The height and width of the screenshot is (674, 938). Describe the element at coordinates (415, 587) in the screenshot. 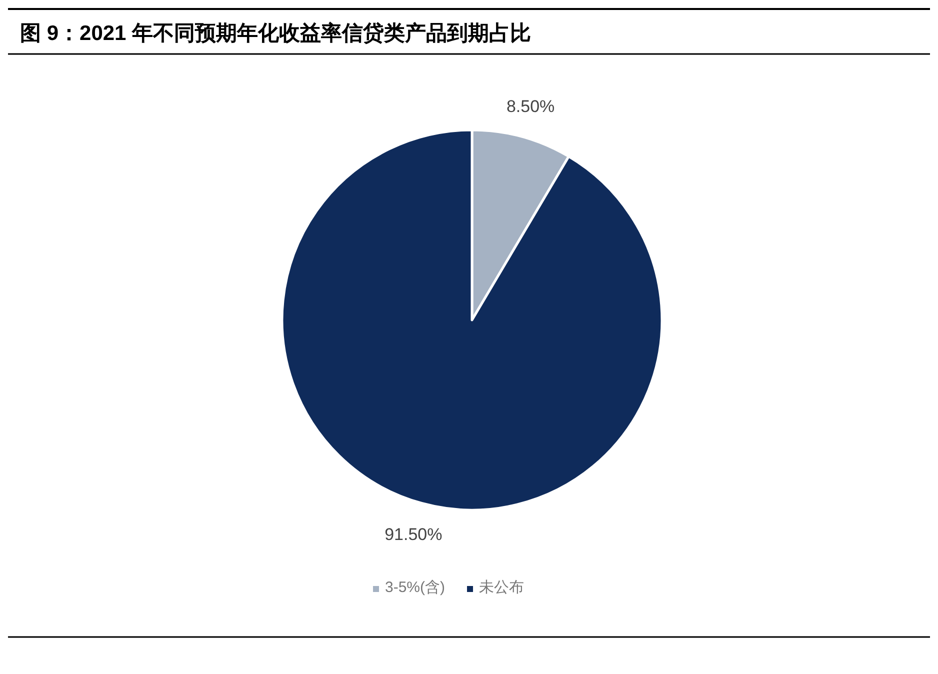

I see `legend-label: 3-5%(含)` at that location.